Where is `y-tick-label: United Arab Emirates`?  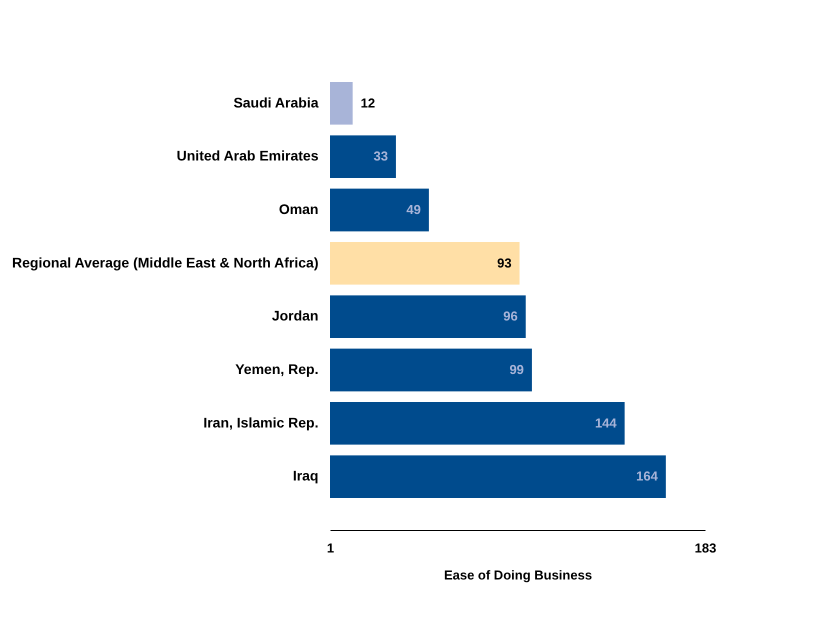 y-tick-label: United Arab Emirates is located at coordinates (247, 156).